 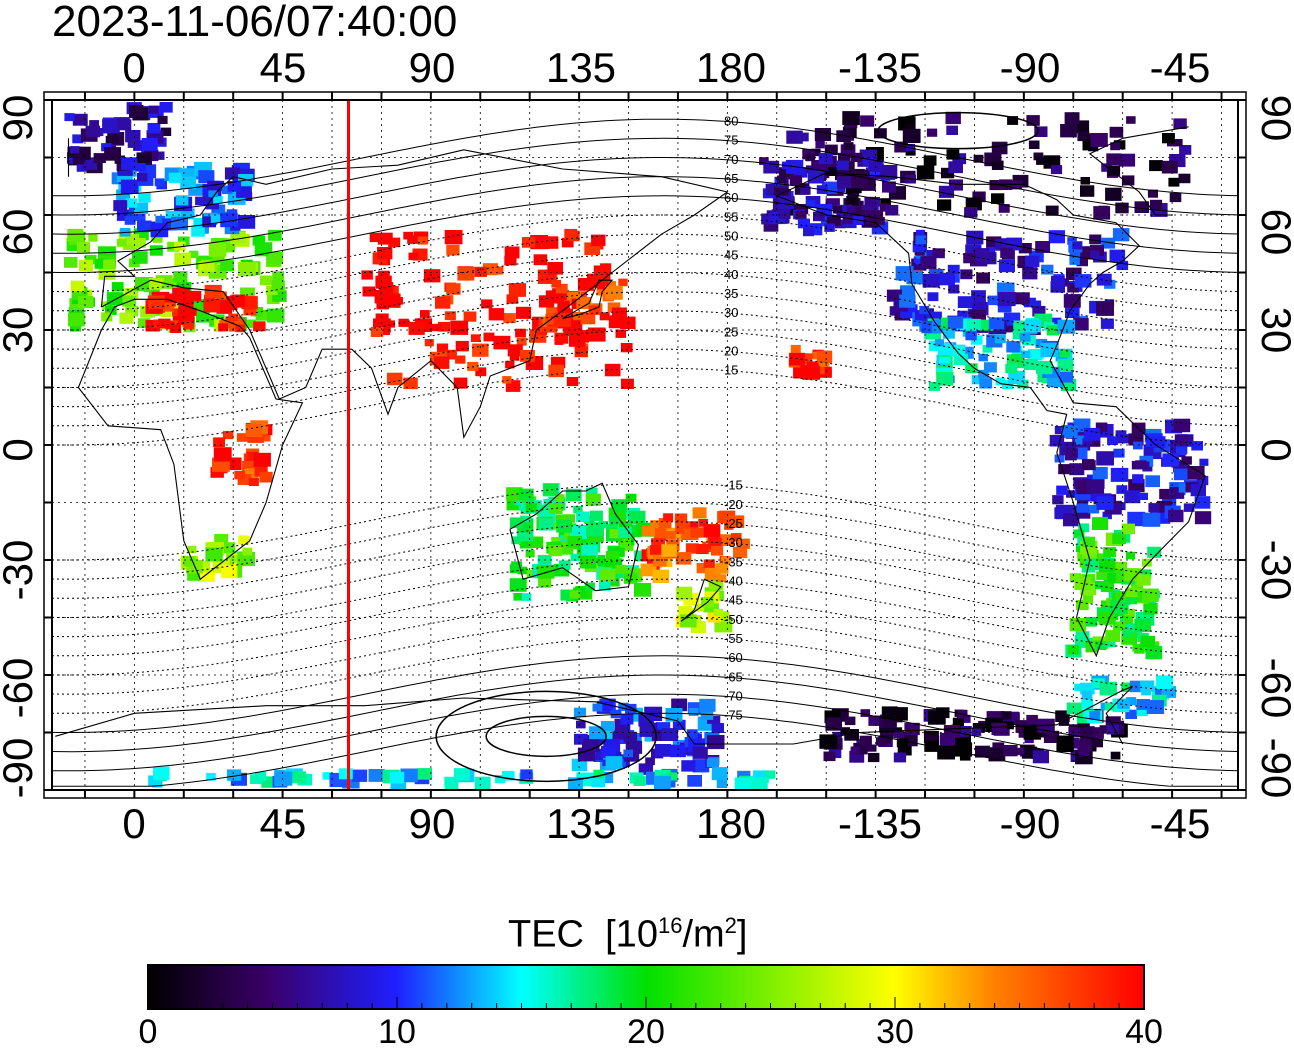 I want to click on tec-cell-europe-south, so click(x=152, y=325).